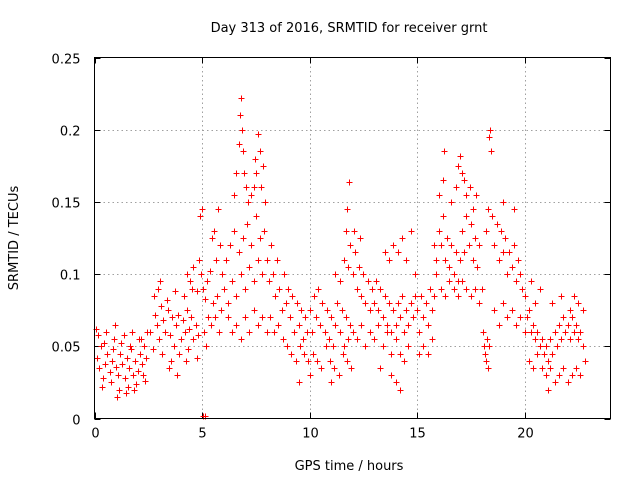 This screenshot has height=480, width=640. What do you see at coordinates (66, 348) in the screenshot?
I see `y-tick-label: 0.05` at bounding box center [66, 348].